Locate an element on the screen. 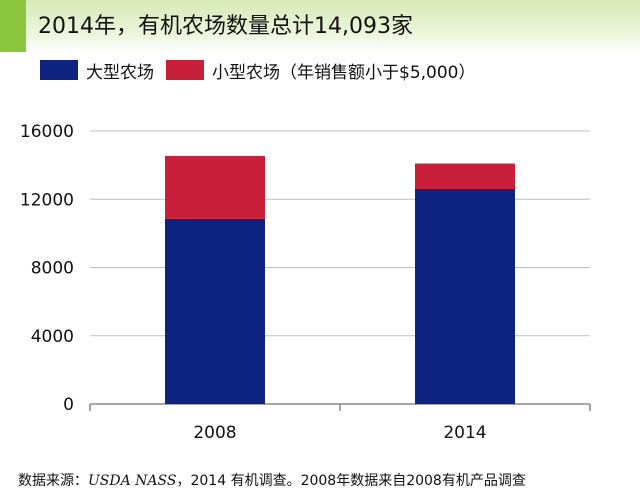  header-accent-bar is located at coordinates (13, 26).